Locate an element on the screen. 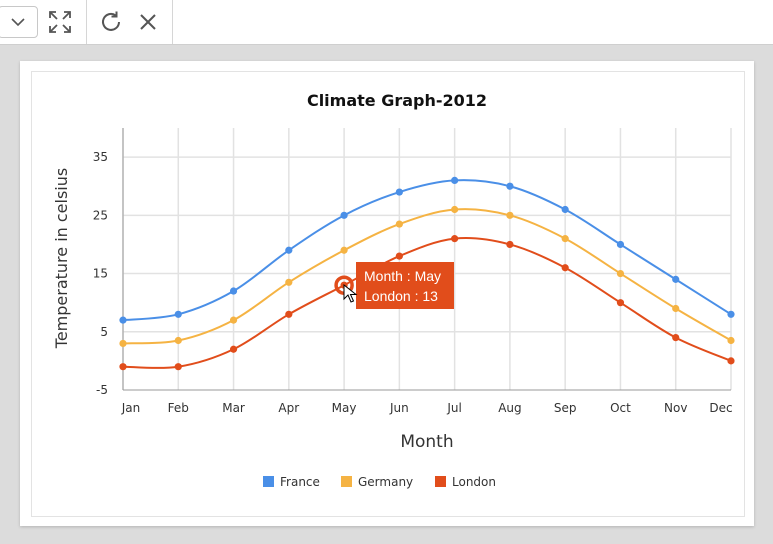 The height and width of the screenshot is (544, 773). data-point-london-oct is located at coordinates (620, 303).